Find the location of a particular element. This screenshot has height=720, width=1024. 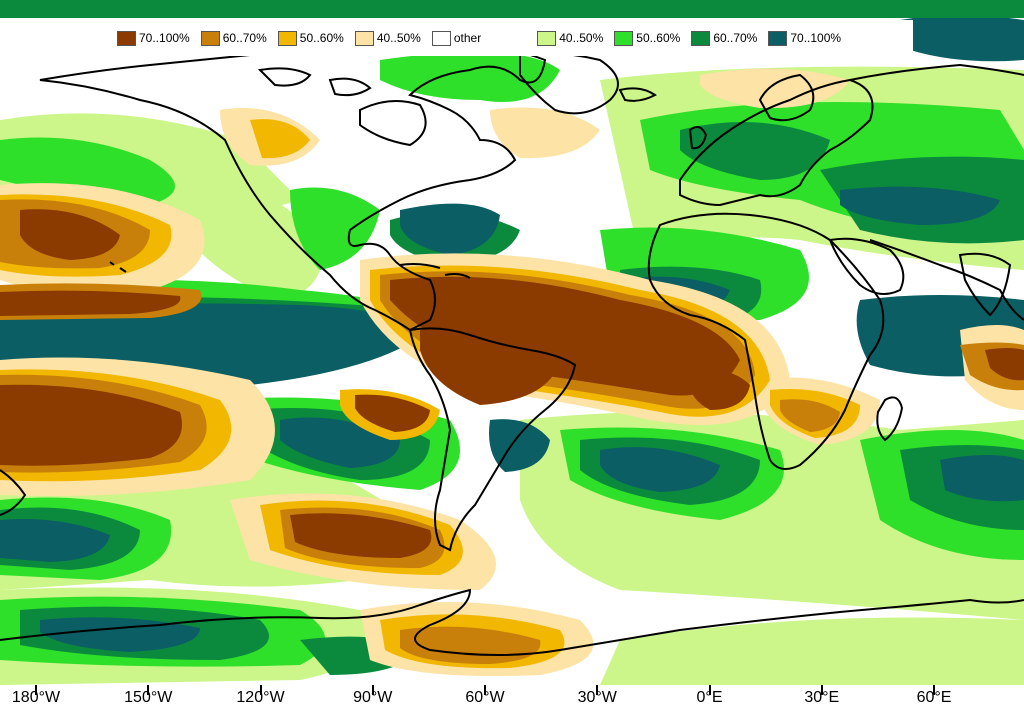

coastline-europe is located at coordinates (776, 142).